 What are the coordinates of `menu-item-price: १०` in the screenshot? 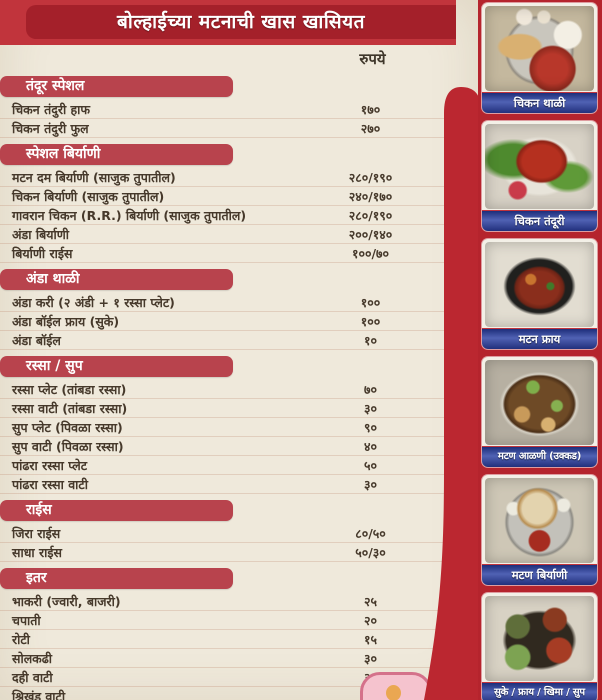 It's located at (370, 340).